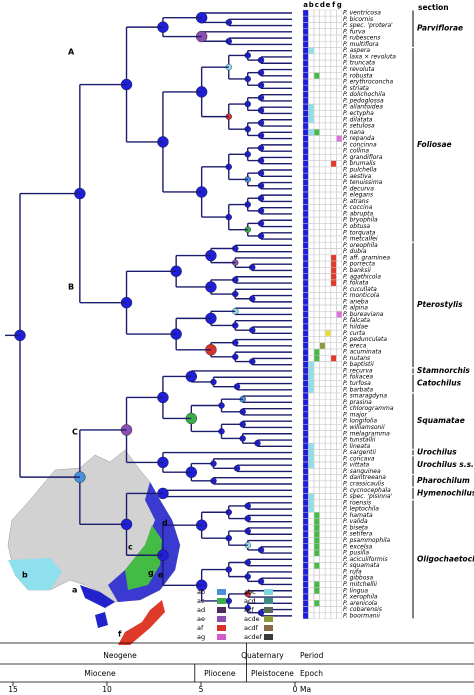  What do you see at coordinates (365, 339) in the screenshot?
I see `taxon-label: P. pedunculata` at bounding box center [365, 339].